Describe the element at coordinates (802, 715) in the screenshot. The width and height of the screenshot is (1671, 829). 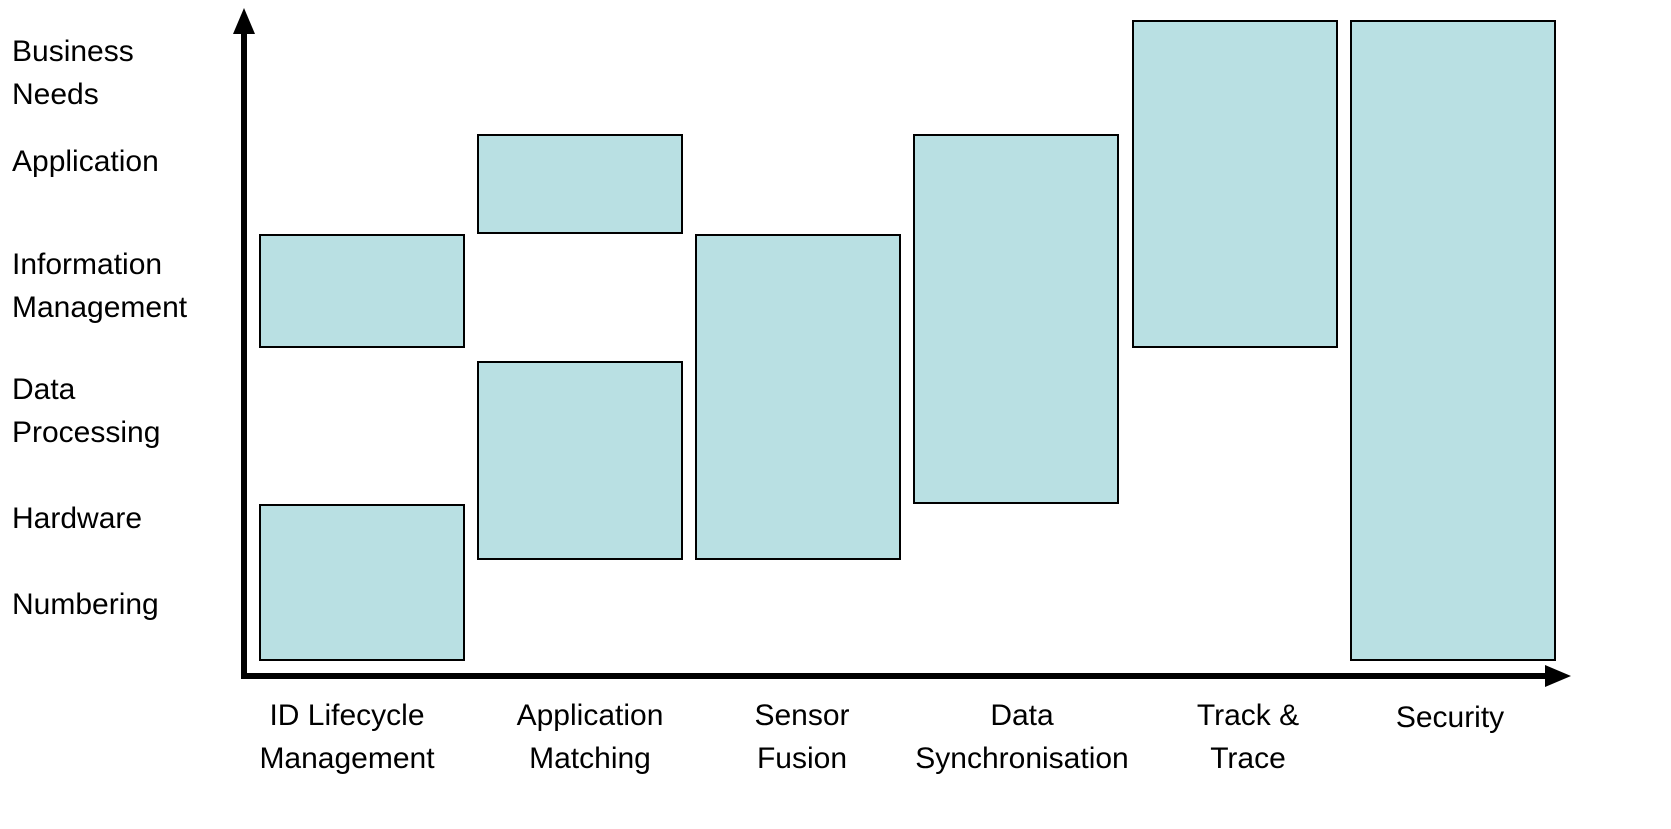
I see `x-label-sensor-fusion-line-1: Sensor` at that location.